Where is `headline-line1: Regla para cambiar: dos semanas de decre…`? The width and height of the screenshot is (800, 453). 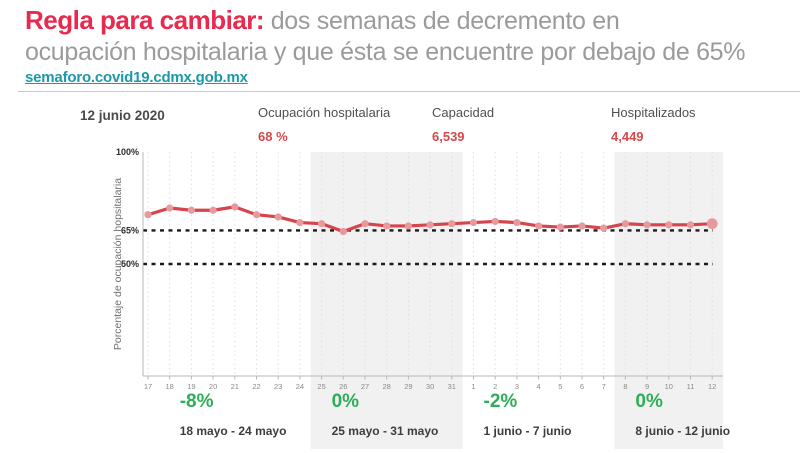
headline-line1: Regla para cambiar: dos semanas de decre… is located at coordinates (405, 21).